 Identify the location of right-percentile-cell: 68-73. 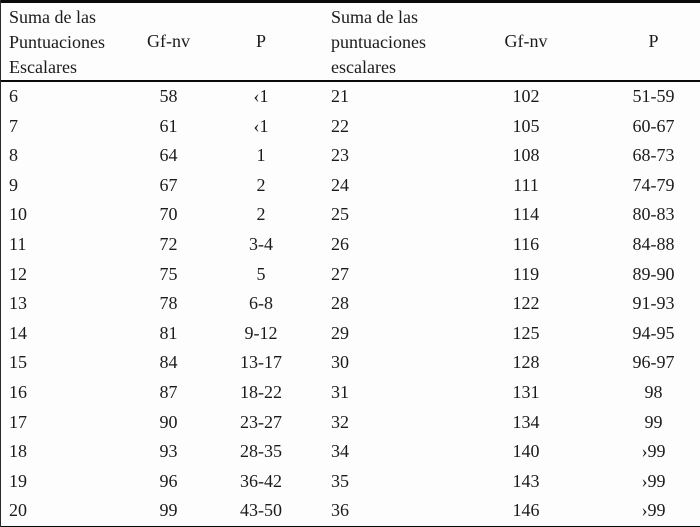
(653, 155).